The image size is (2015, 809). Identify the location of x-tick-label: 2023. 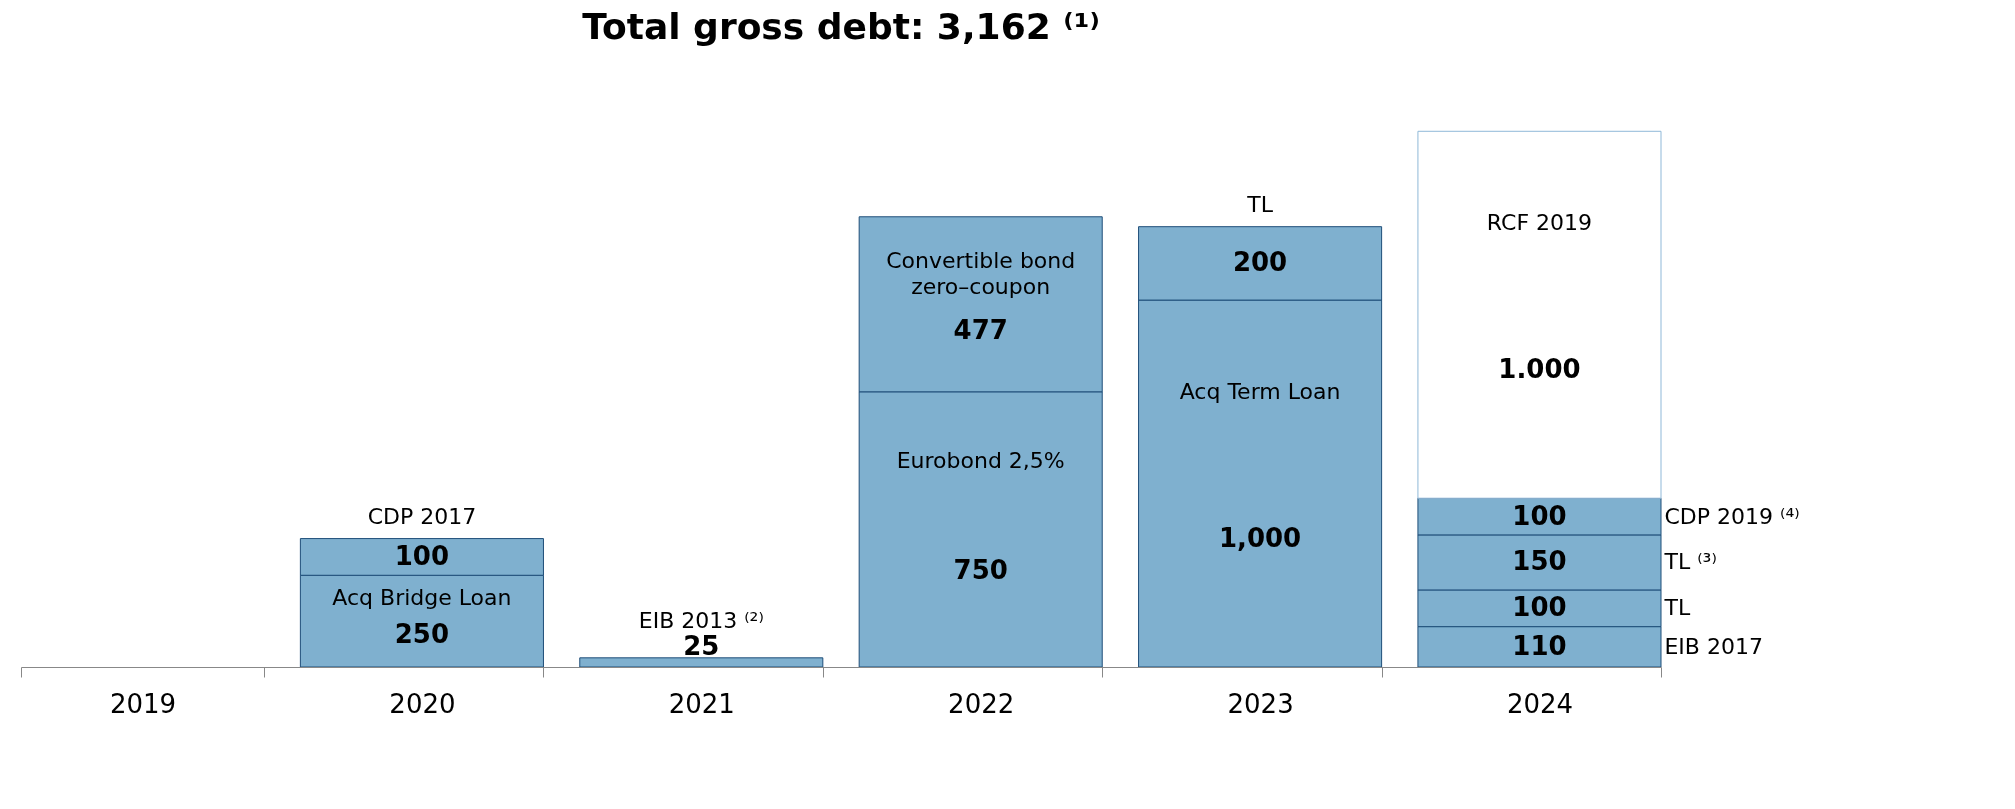
(1260, 703).